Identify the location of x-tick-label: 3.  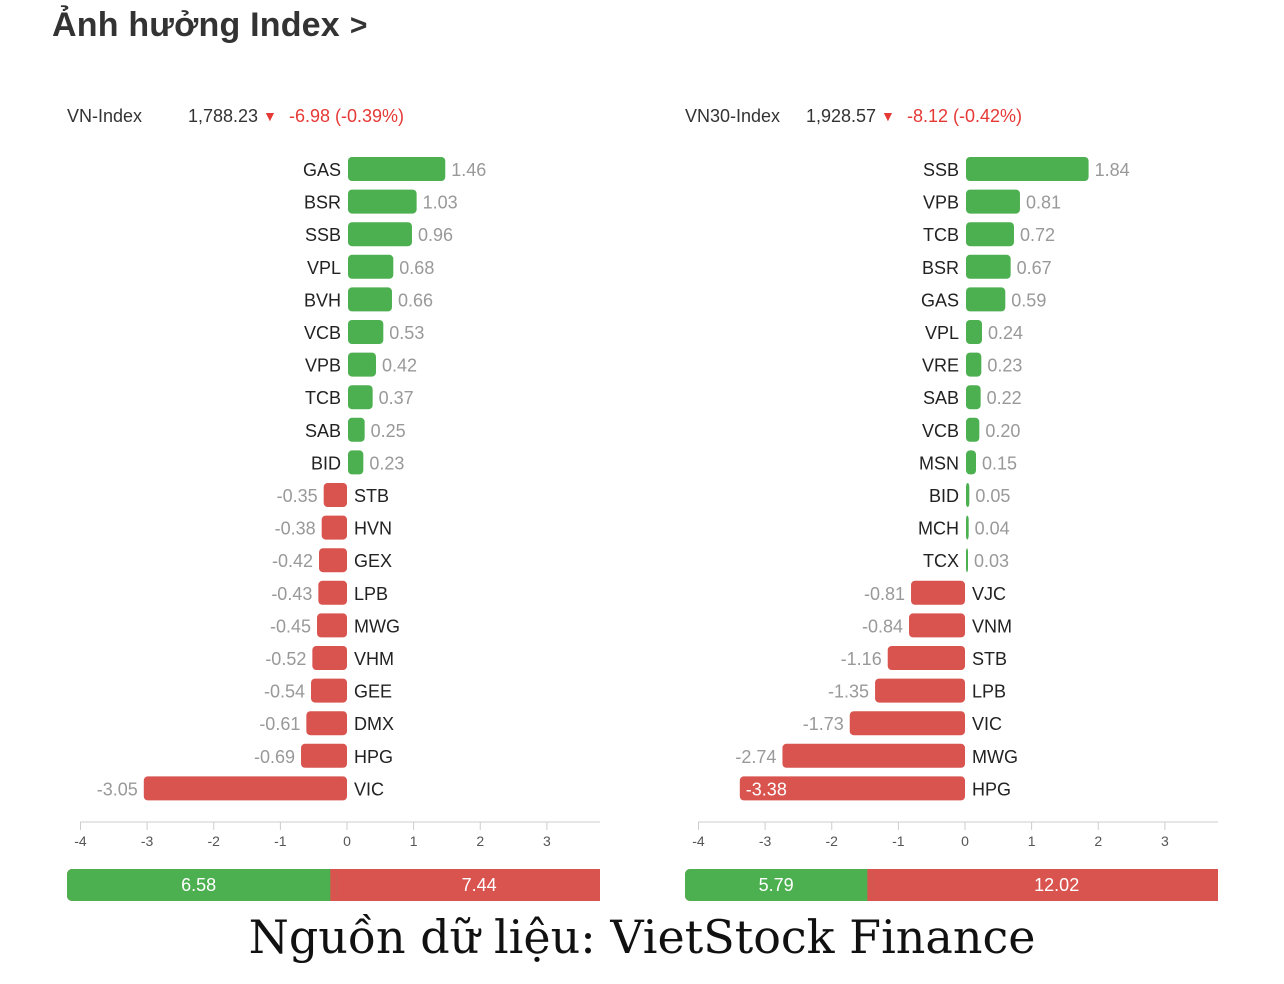
(1165, 841).